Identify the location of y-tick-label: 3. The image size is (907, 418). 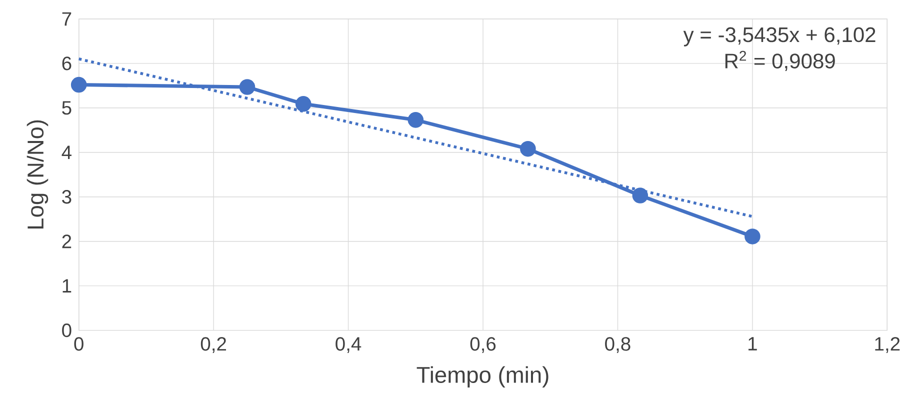
(67, 197).